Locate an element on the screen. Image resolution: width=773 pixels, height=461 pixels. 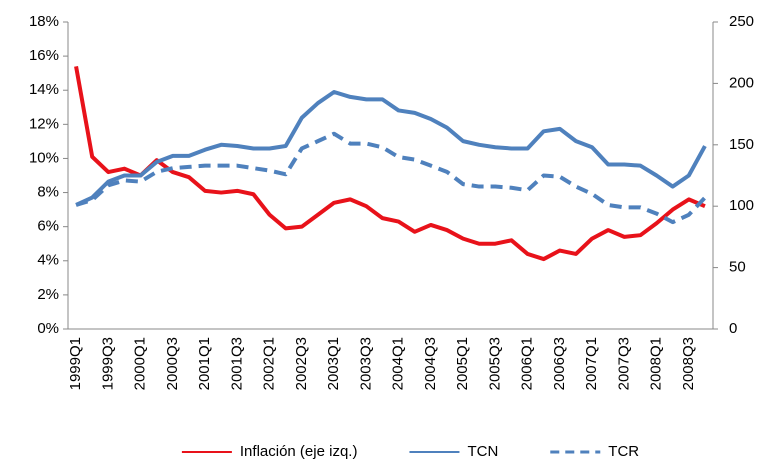
x-tick-label: 2000Q3 is located at coordinates (172, 363).